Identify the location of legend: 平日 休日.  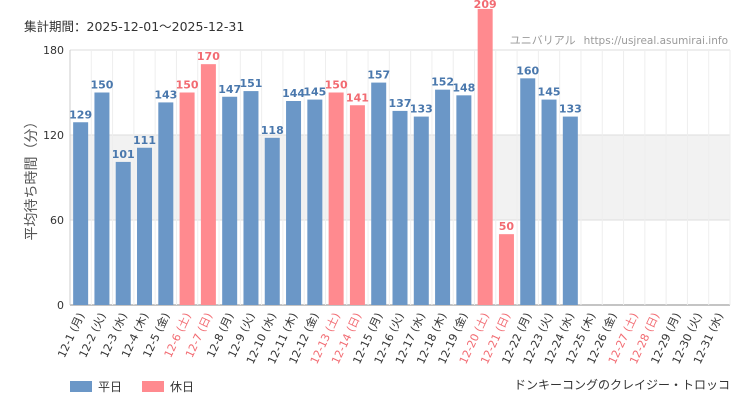
(142, 386).